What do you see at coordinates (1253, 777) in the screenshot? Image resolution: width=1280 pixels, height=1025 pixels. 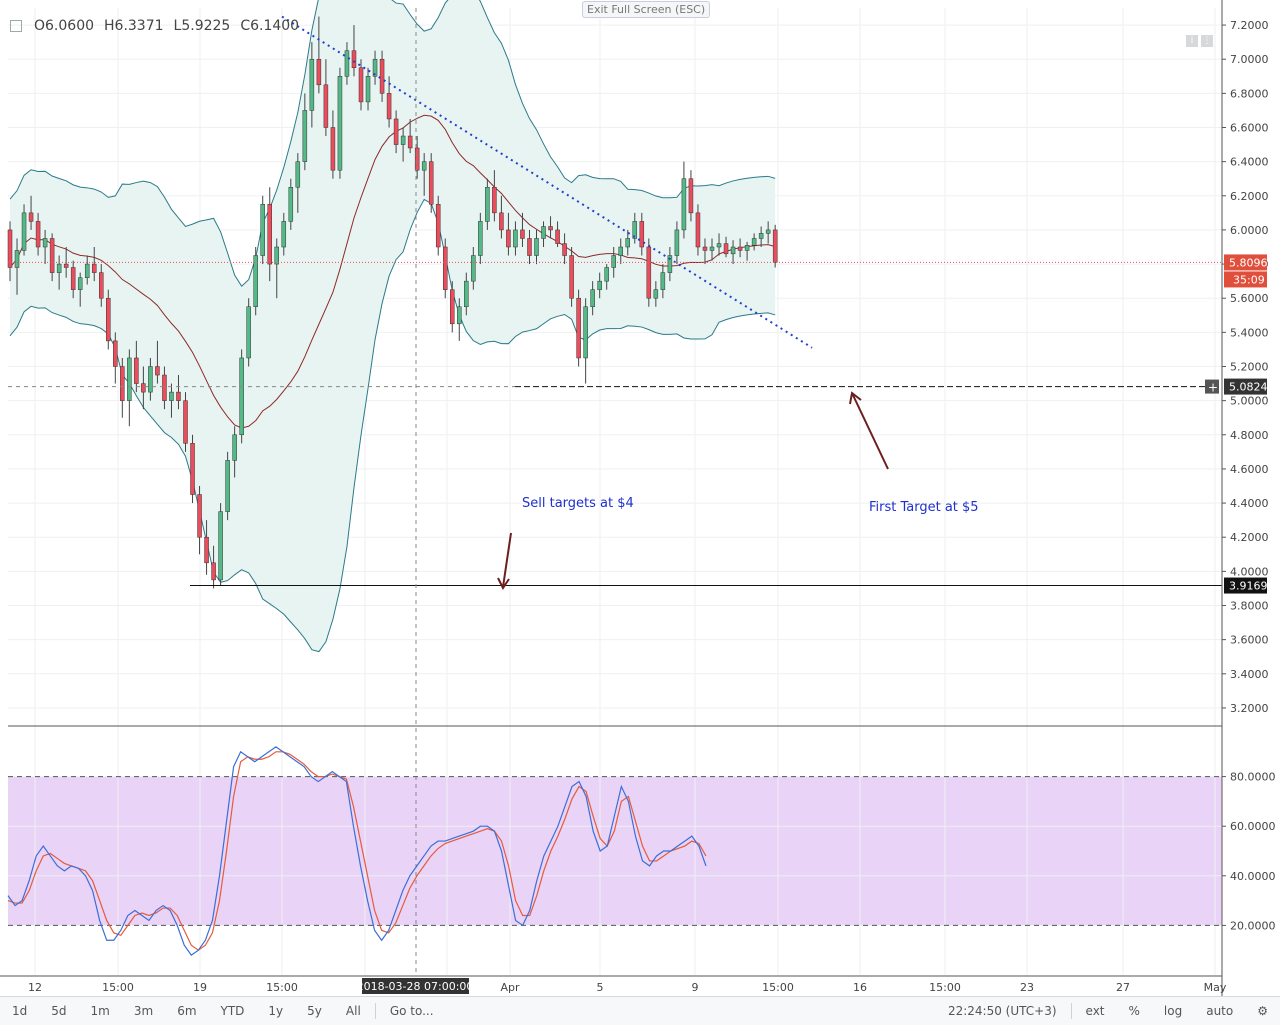 I see `stochastic-tick-label: 80.0000` at bounding box center [1253, 777].